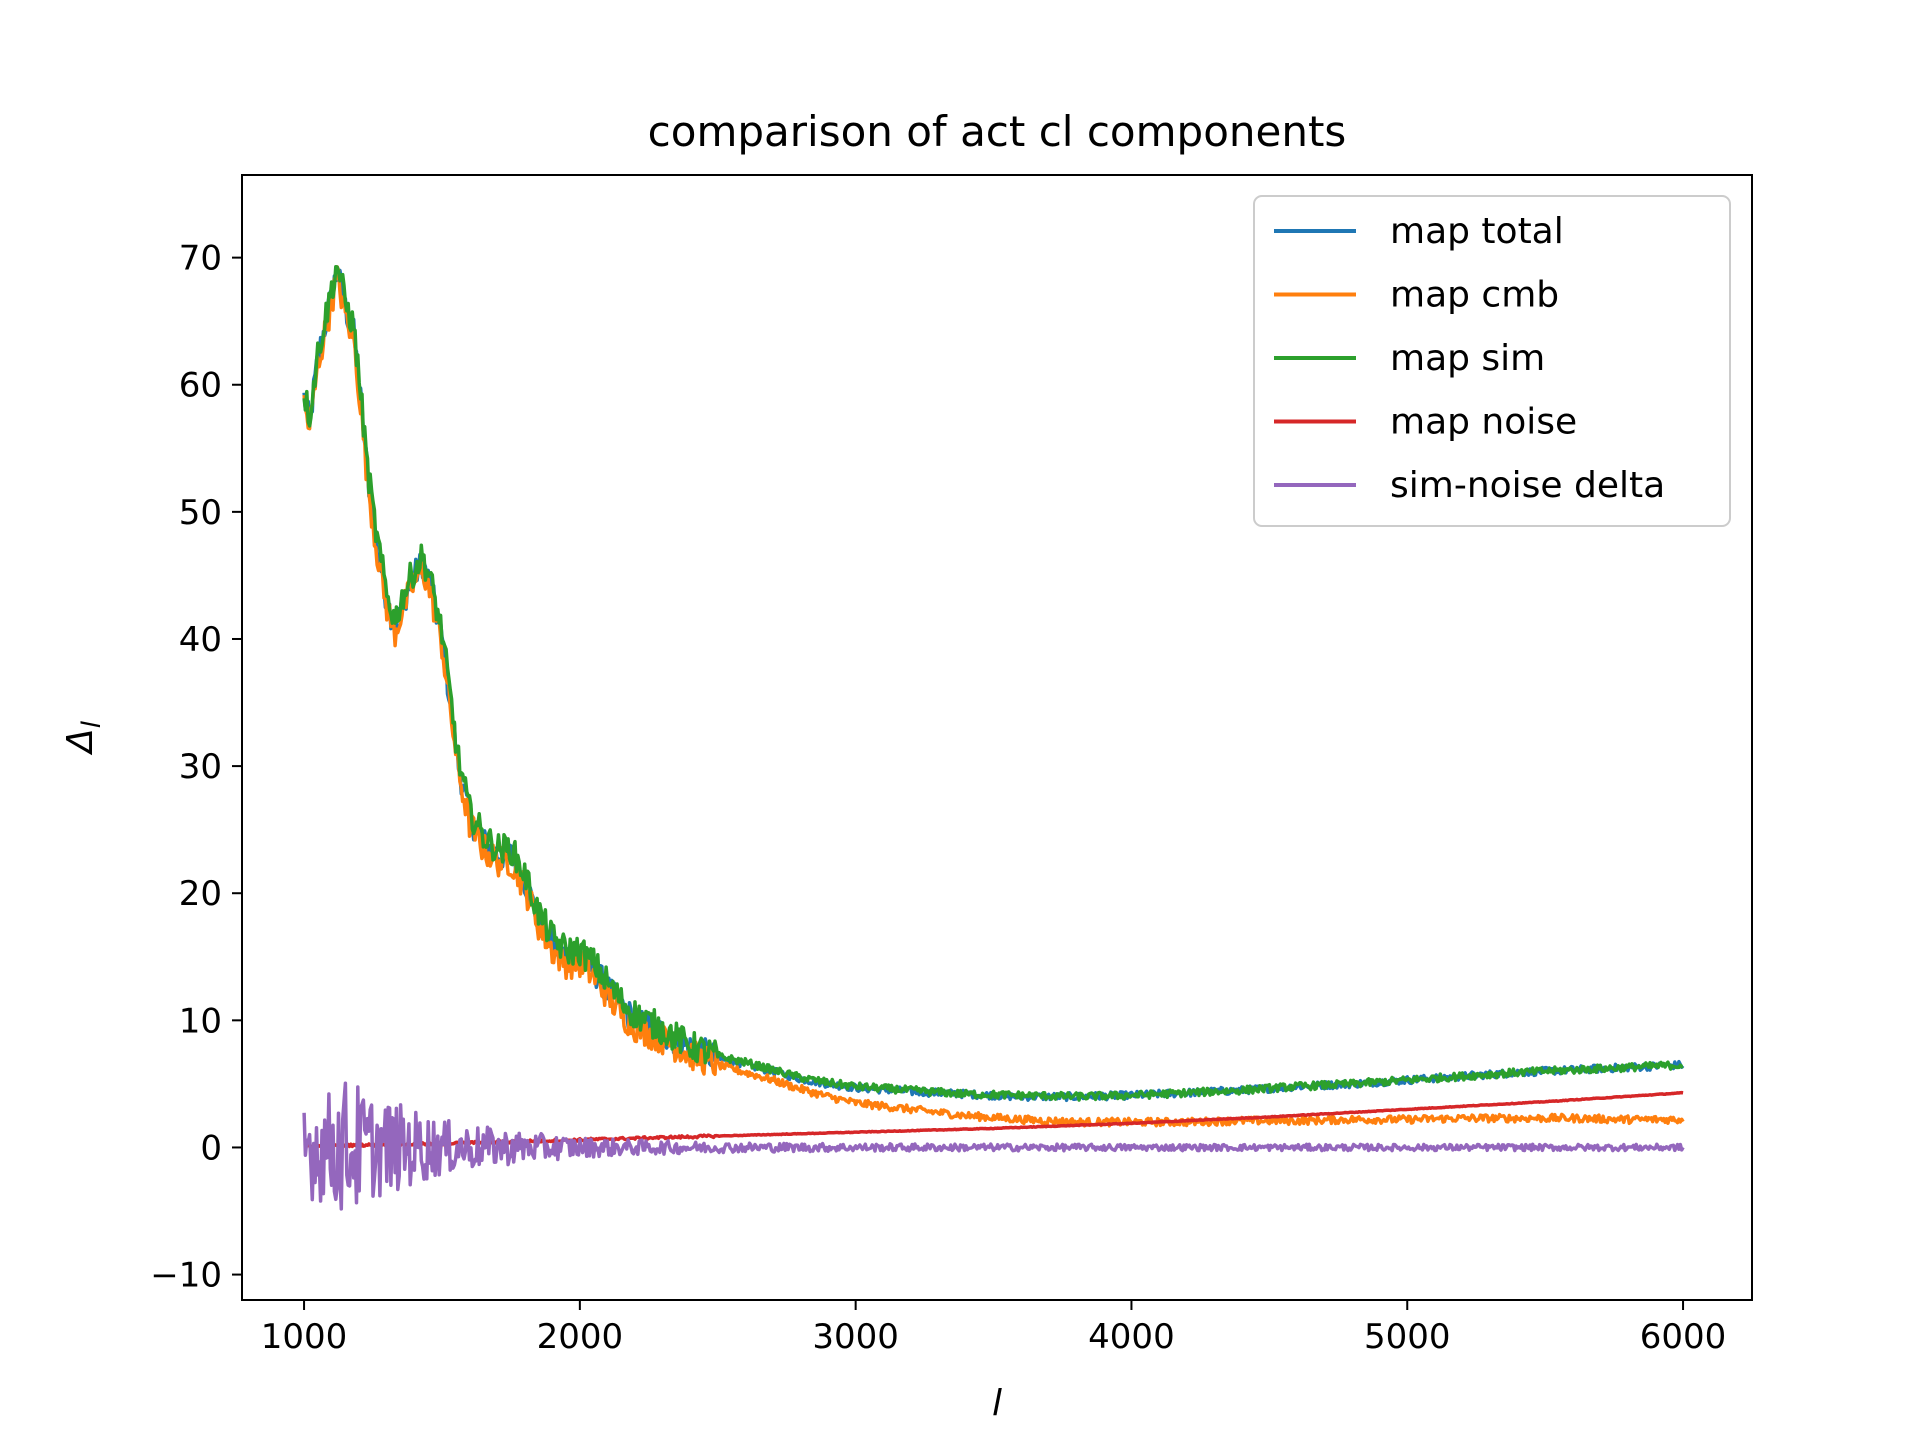 This screenshot has width=1920, height=1440. I want to click on legend-label: map cmb, so click(1474, 295).